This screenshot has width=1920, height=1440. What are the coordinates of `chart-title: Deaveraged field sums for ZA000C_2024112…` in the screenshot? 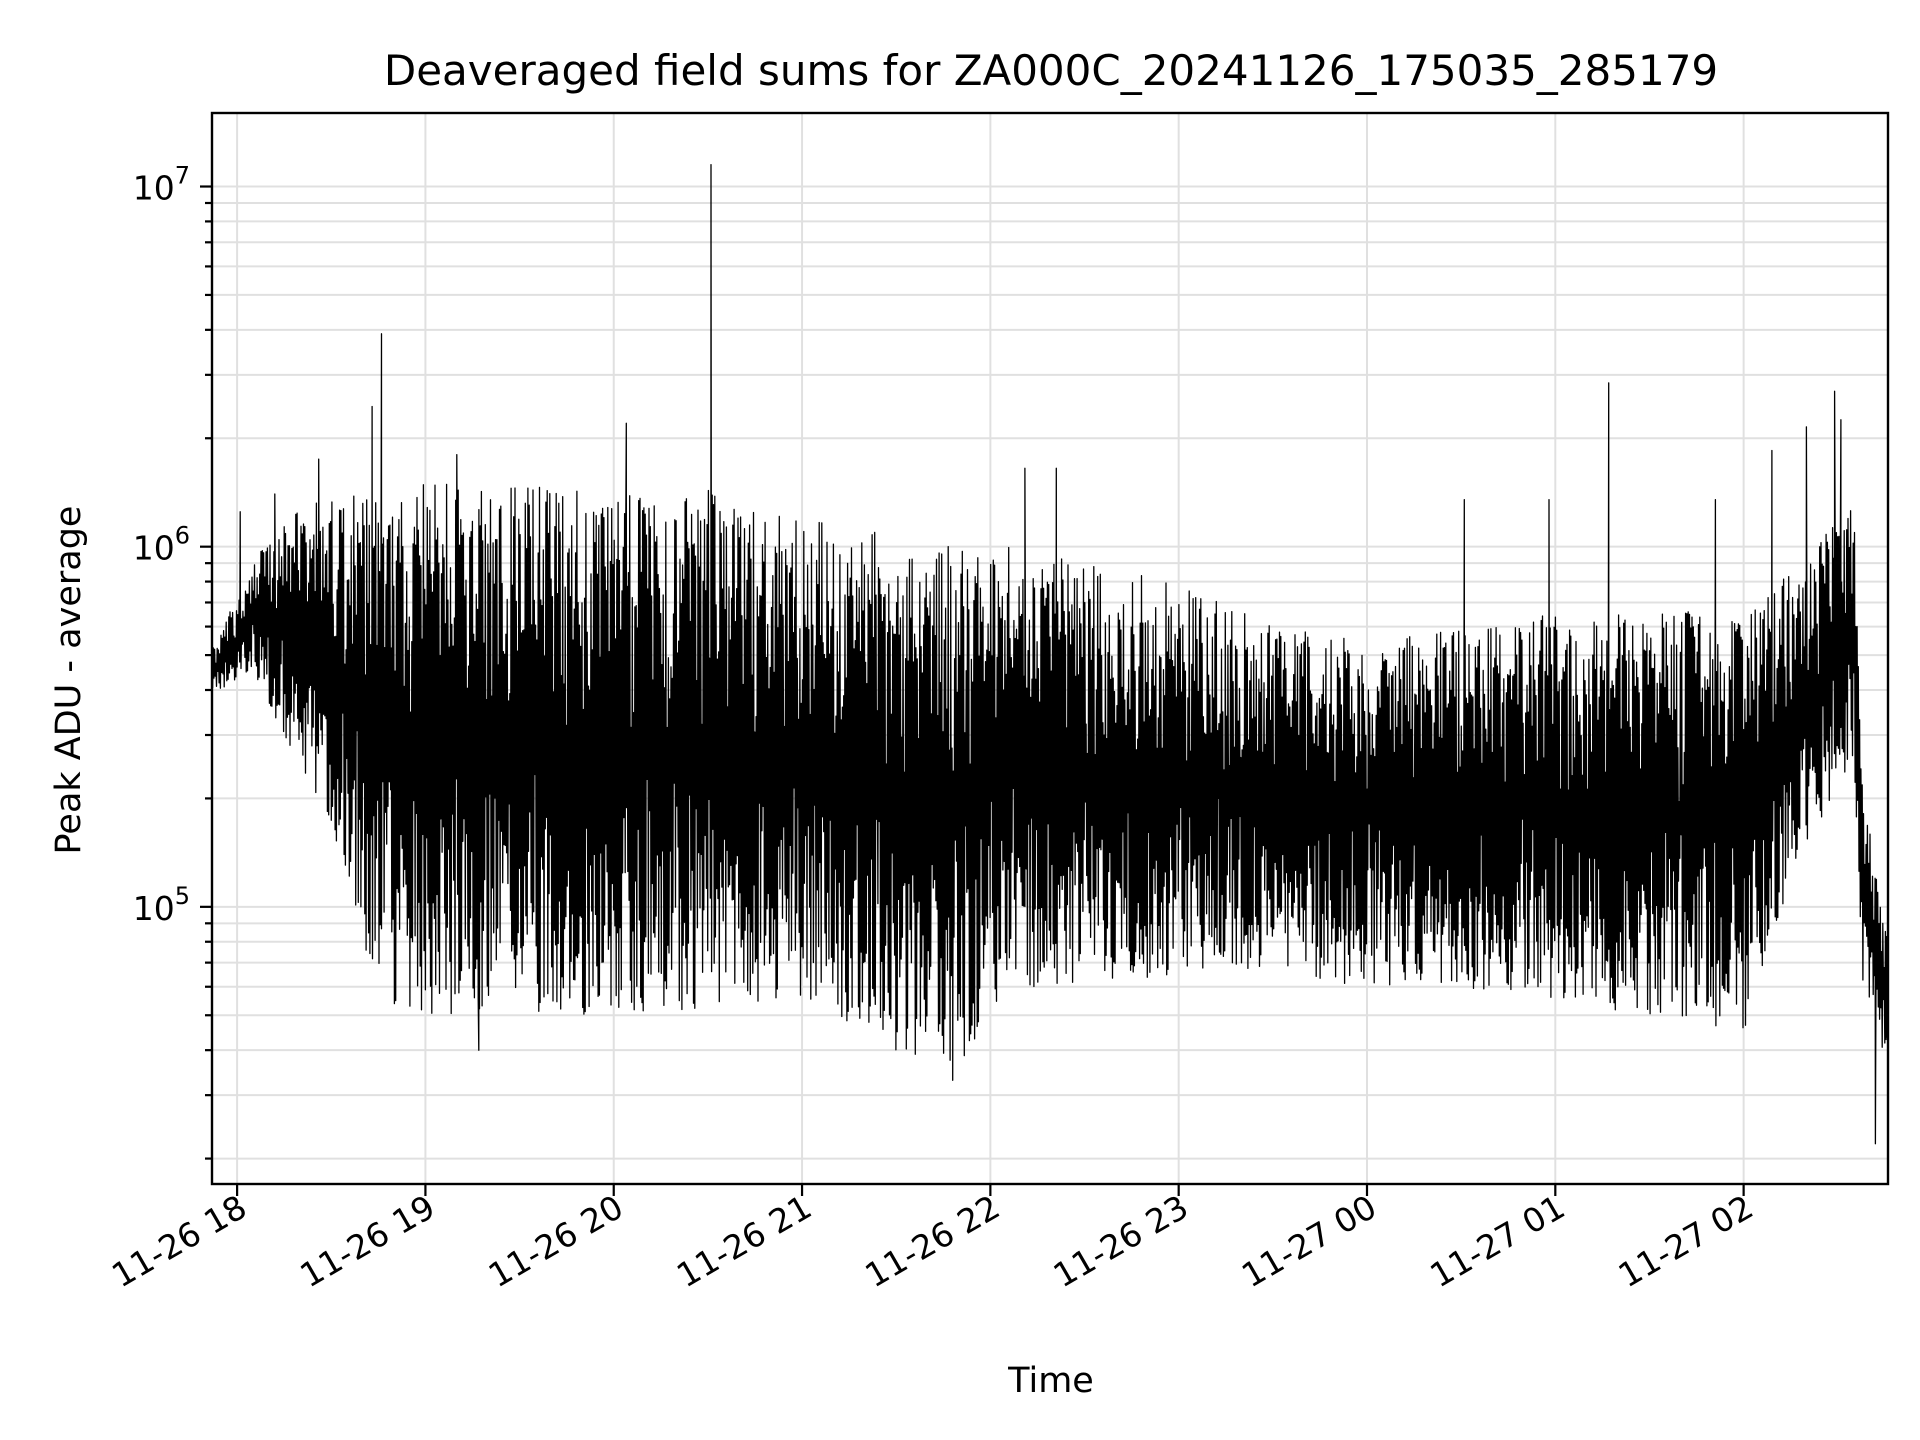 It's located at (1051, 70).